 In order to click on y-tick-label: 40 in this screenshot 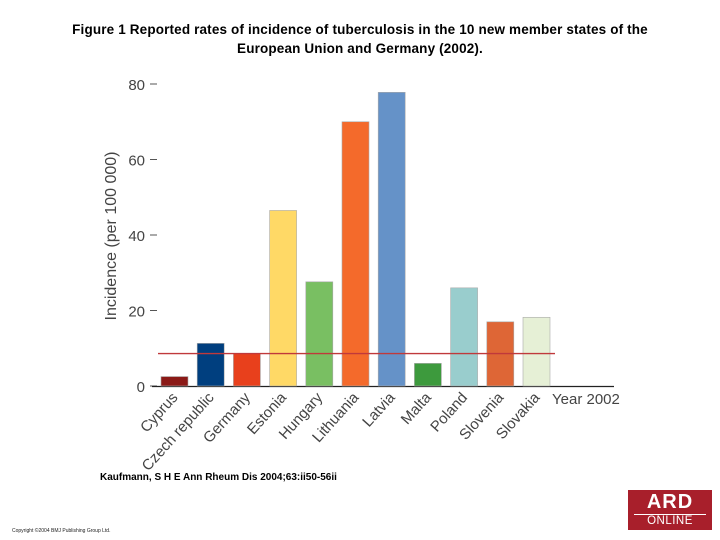, I will do `click(136, 236)`.